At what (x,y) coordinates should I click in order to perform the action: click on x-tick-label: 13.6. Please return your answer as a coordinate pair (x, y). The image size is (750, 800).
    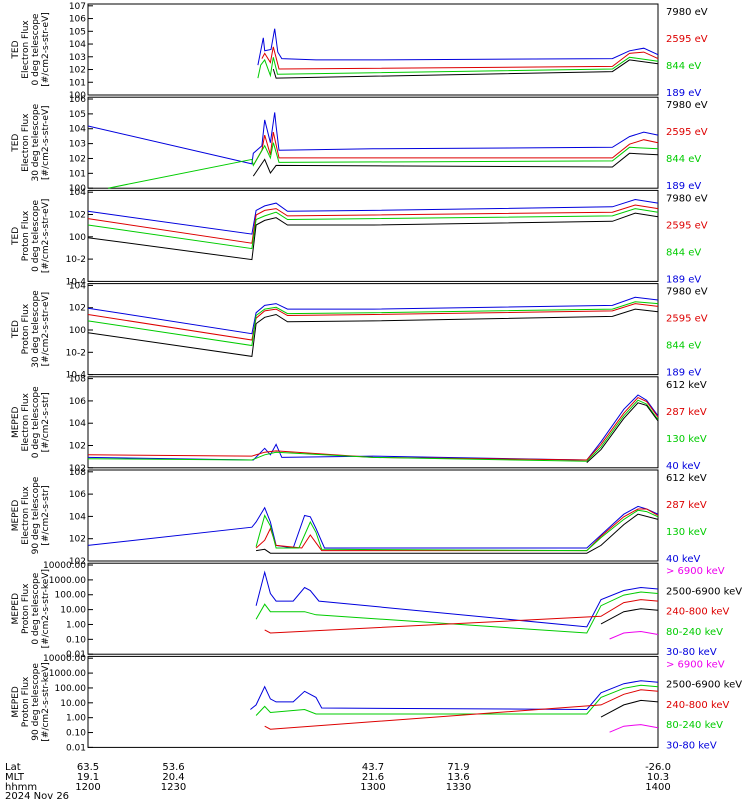
    Looking at the image, I should click on (458, 777).